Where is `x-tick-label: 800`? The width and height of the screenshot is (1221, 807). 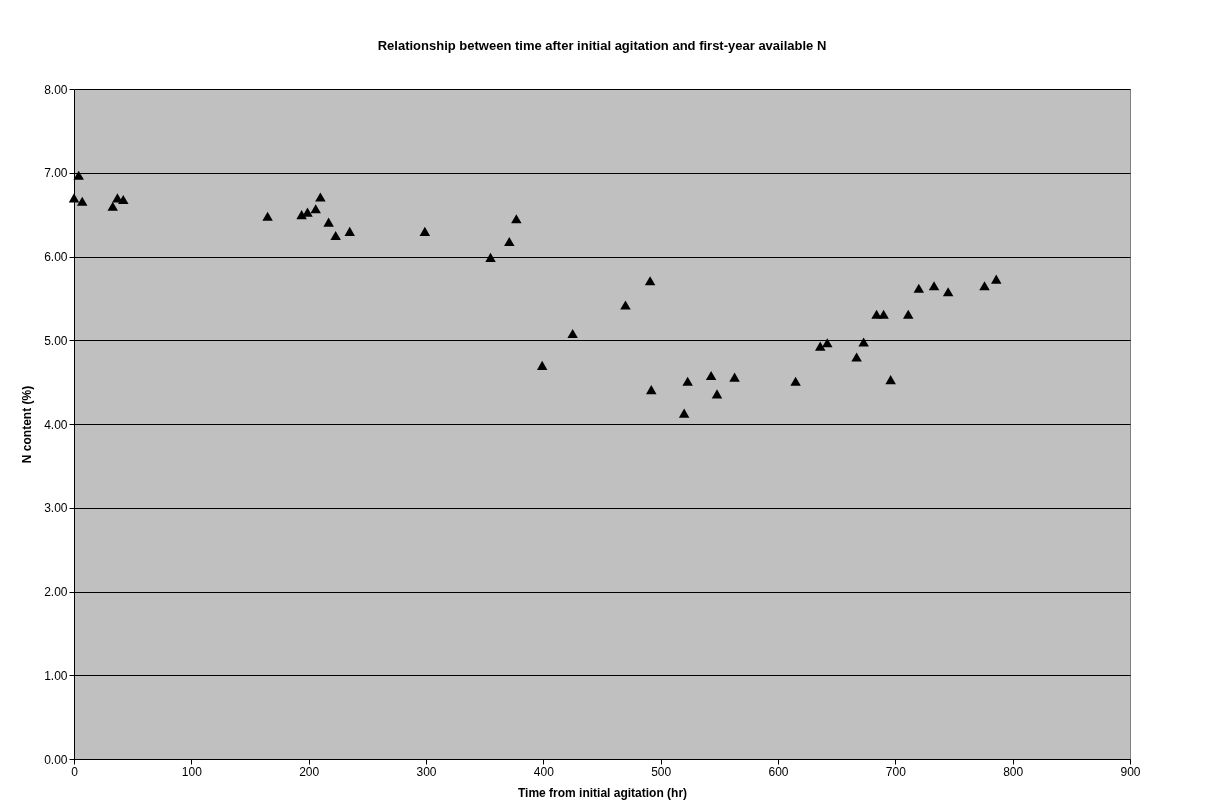
x-tick-label: 800 is located at coordinates (1013, 771).